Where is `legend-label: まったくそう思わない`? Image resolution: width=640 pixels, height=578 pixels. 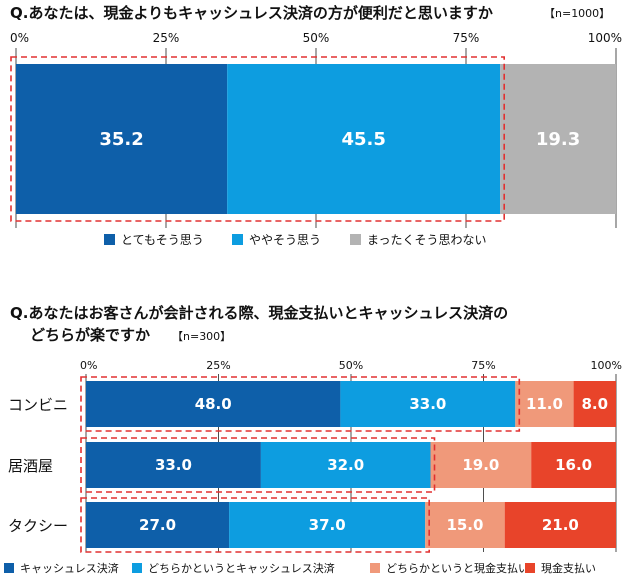 legend-label: まったくそう思わない is located at coordinates (427, 240).